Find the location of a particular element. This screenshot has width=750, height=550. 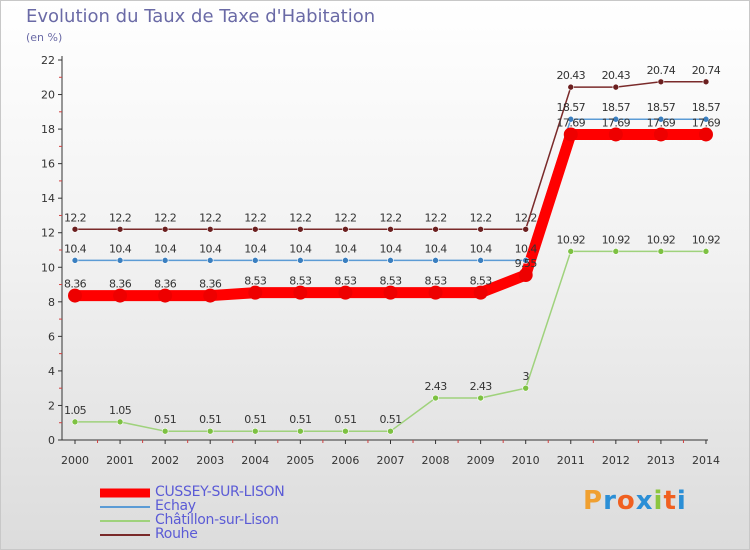

logo-letter: x is located at coordinates (644, 501).